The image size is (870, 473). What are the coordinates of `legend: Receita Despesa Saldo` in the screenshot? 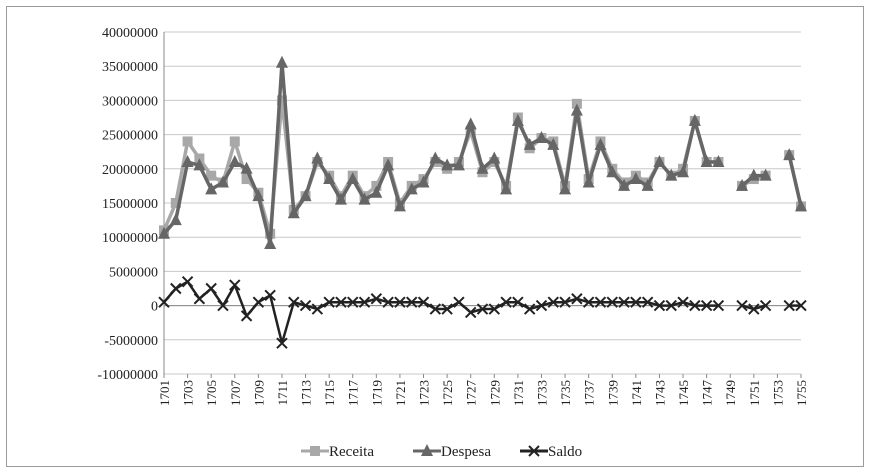 It's located at (441, 452).